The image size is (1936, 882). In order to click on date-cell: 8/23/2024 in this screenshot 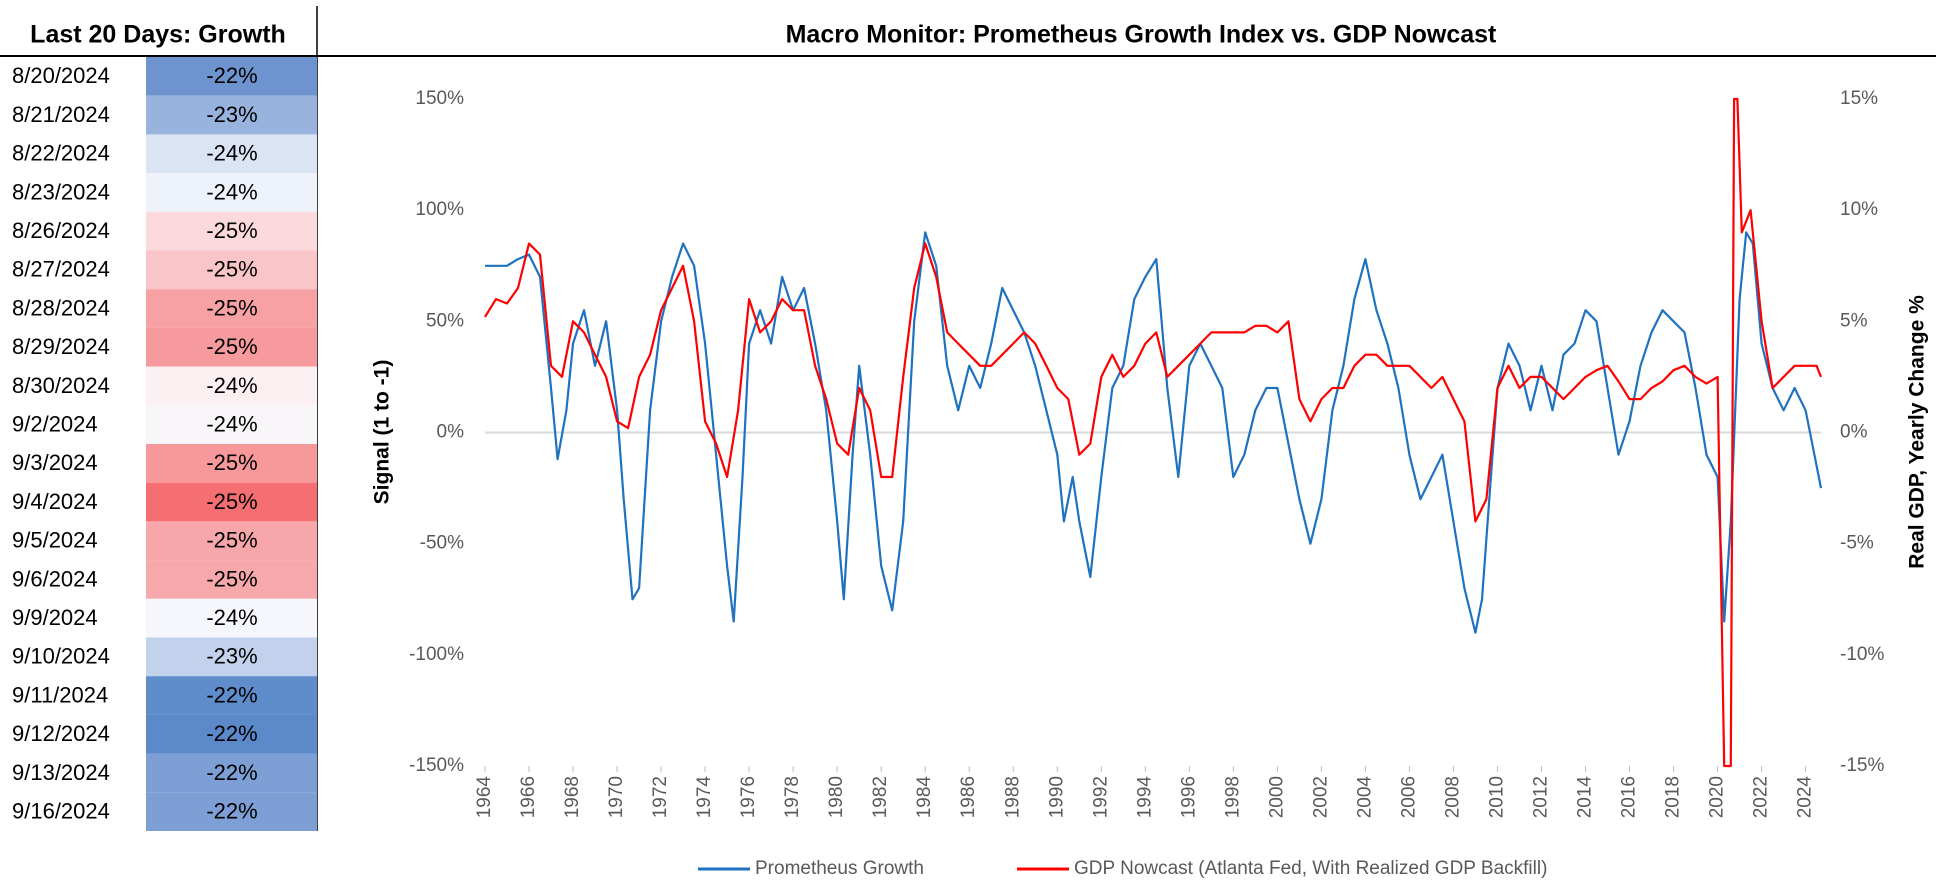, I will do `click(61, 191)`.